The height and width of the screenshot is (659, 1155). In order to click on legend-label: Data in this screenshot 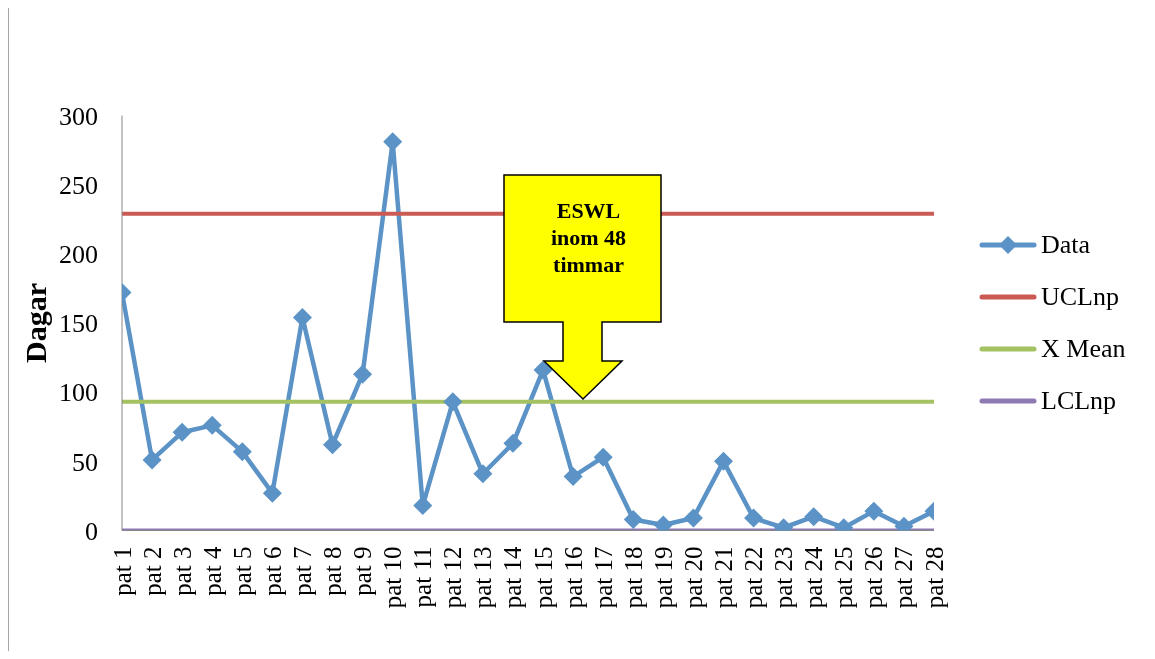, I will do `click(1066, 245)`.